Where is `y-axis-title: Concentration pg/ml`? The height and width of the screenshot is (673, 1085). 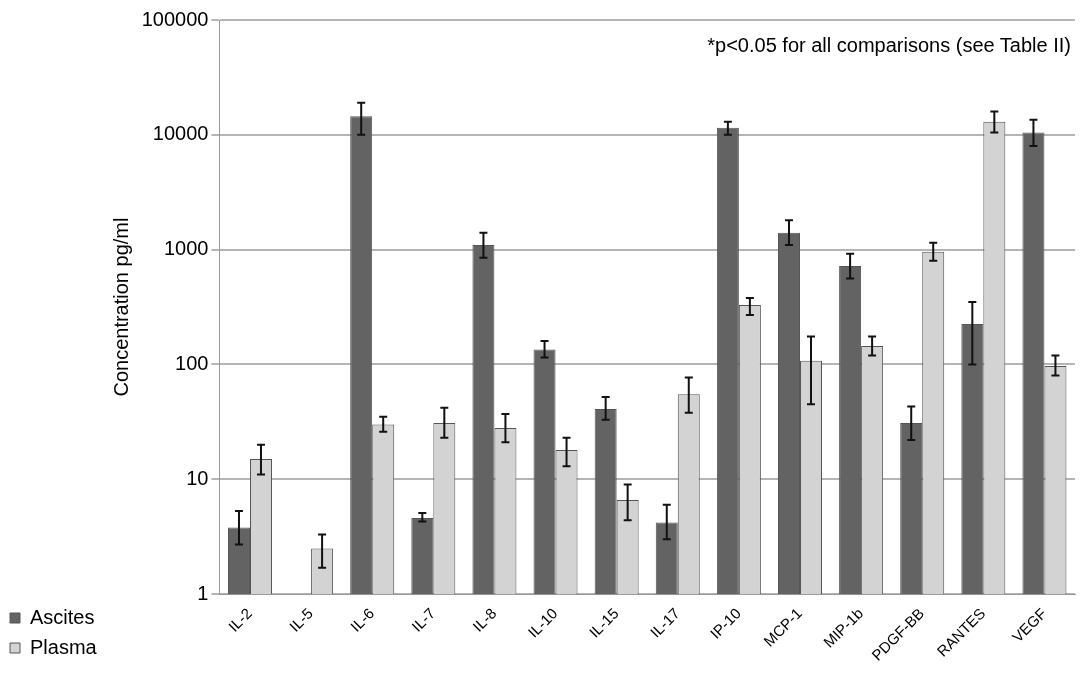
y-axis-title: Concentration pg/ml is located at coordinates (121, 307).